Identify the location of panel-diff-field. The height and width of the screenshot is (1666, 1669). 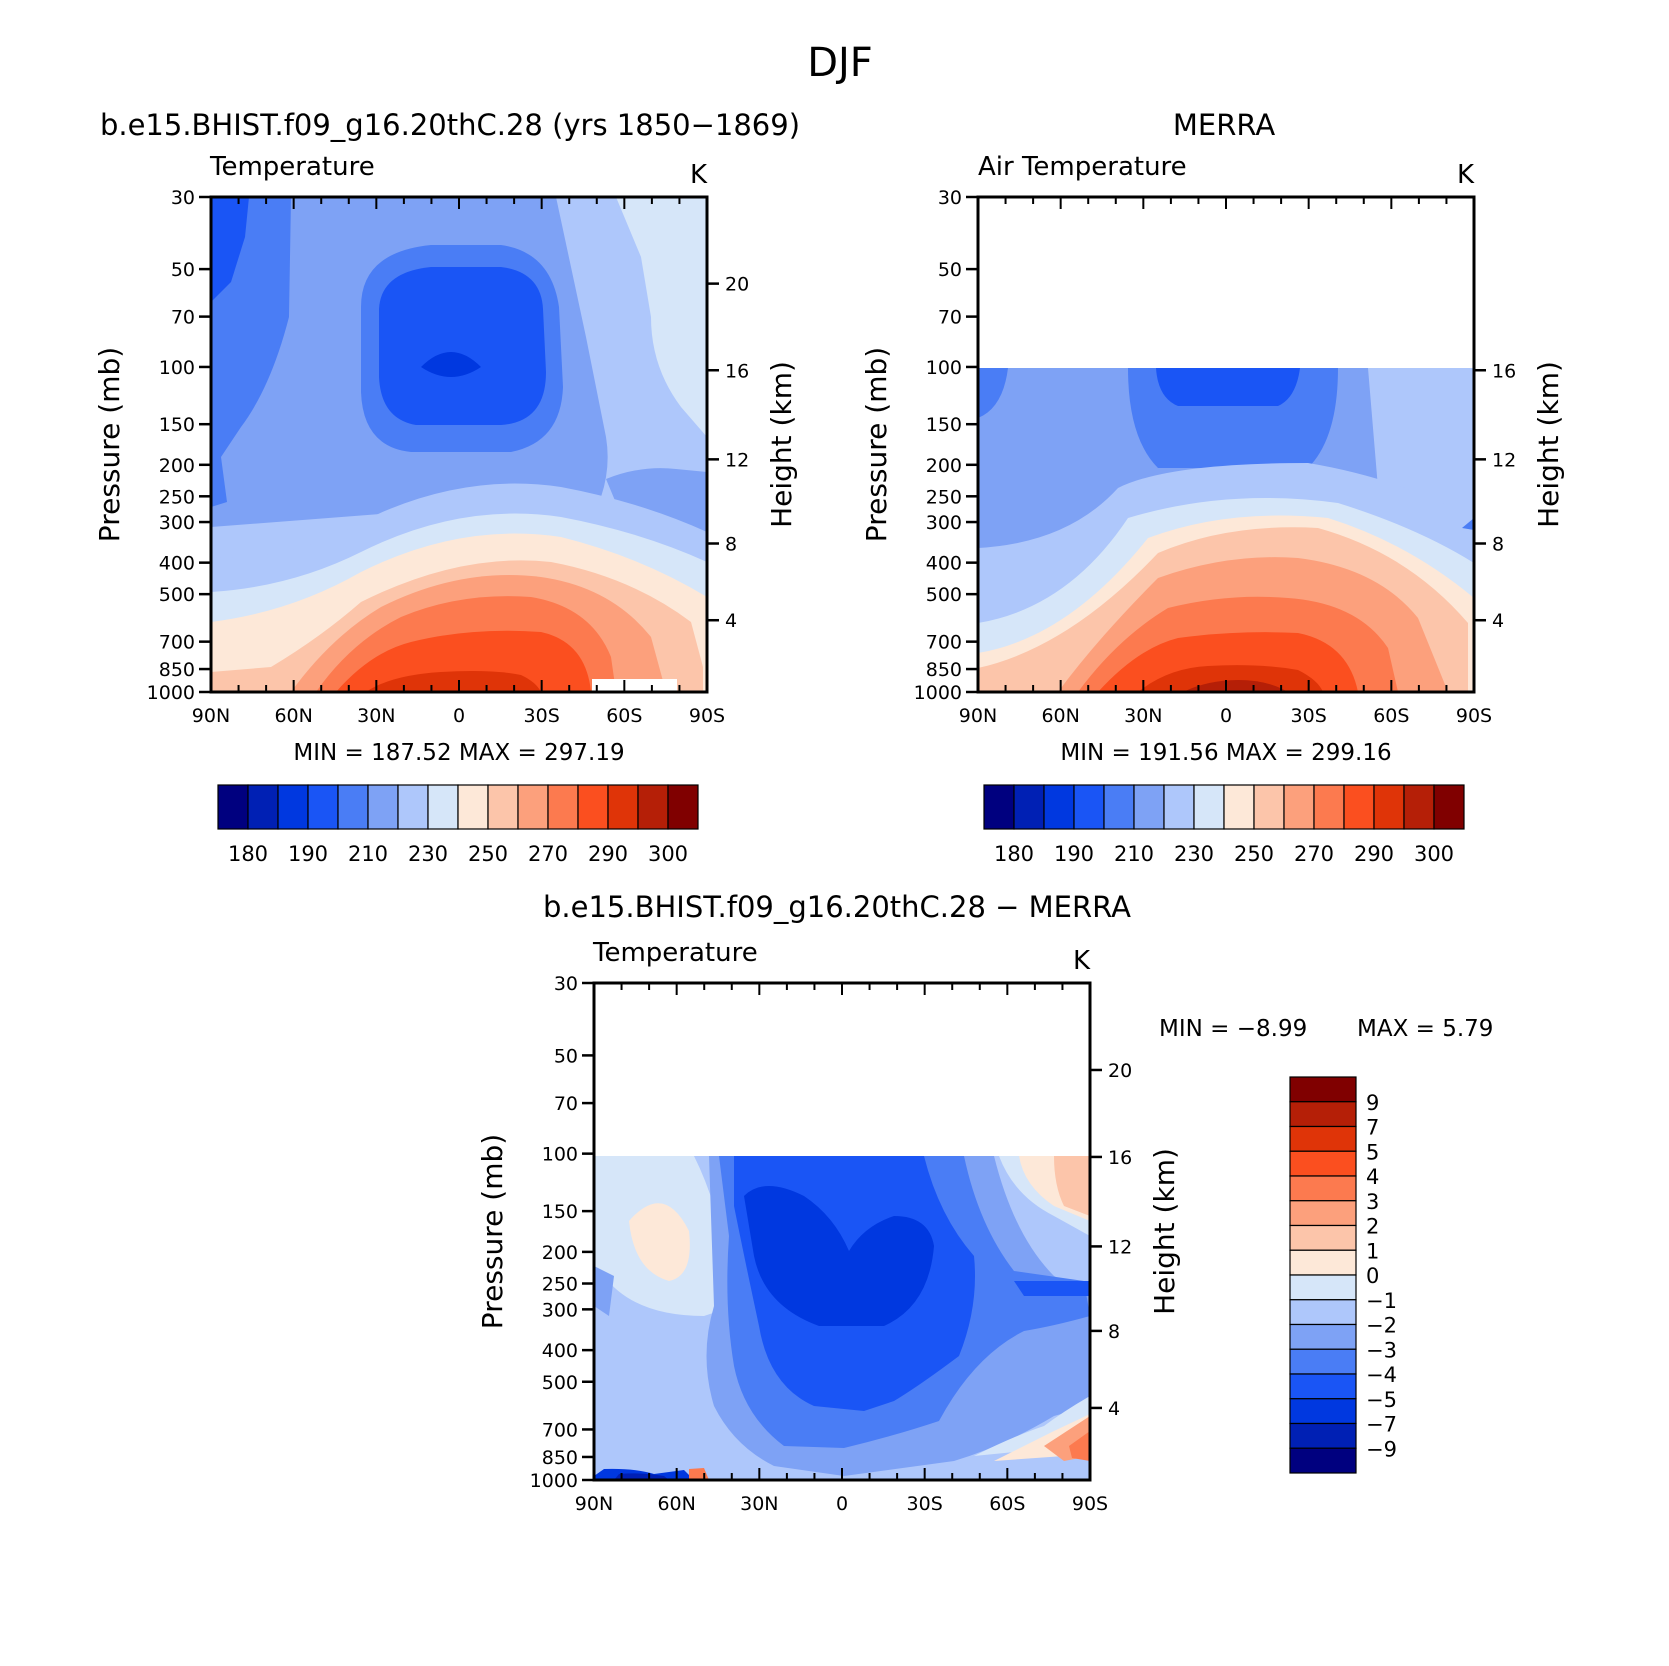
(842, 1318).